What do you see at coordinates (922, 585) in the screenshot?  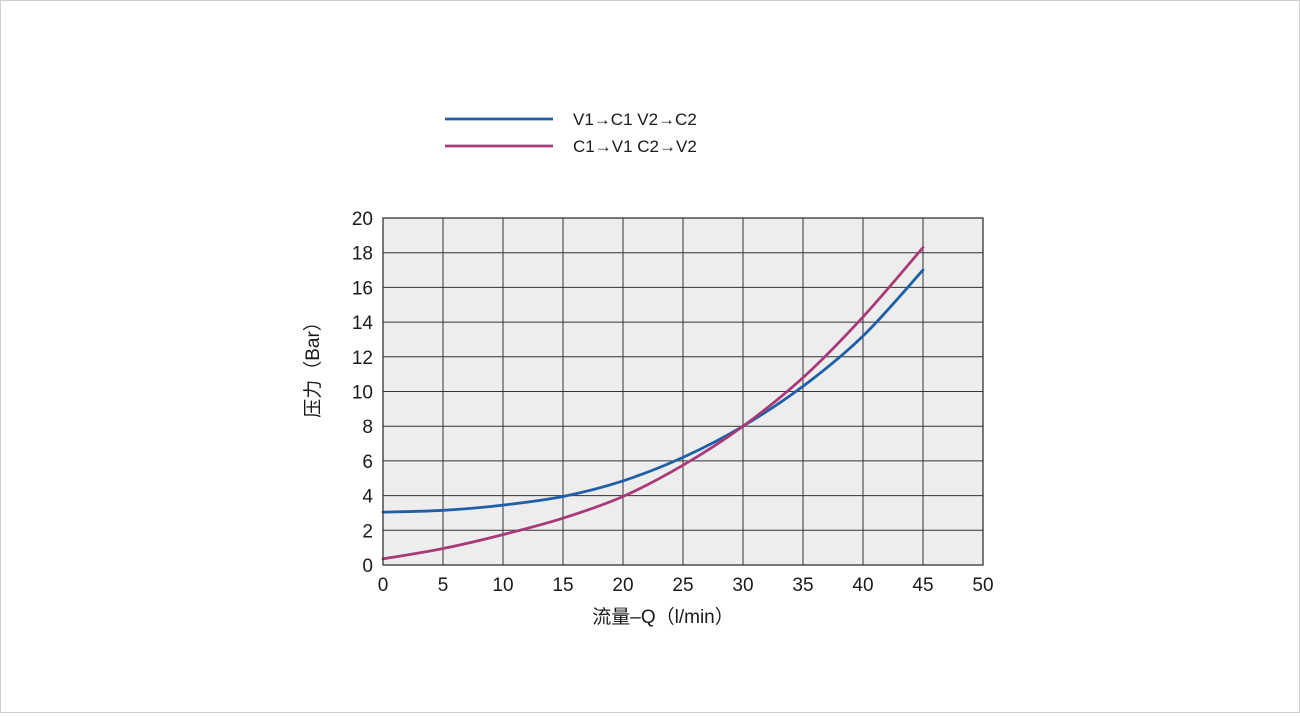 I see `x-tick-label: 45` at bounding box center [922, 585].